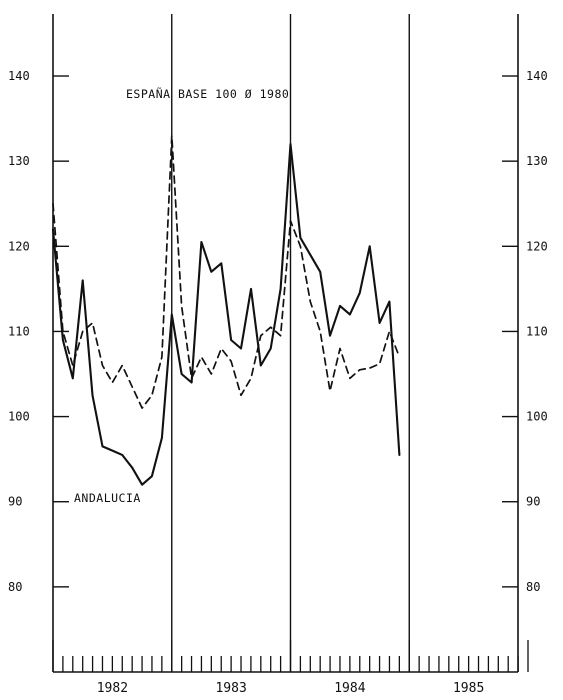 Image resolution: width=563 pixels, height=700 pixels. Describe the element at coordinates (112, 688) in the screenshot. I see `year-label: 1982` at that location.